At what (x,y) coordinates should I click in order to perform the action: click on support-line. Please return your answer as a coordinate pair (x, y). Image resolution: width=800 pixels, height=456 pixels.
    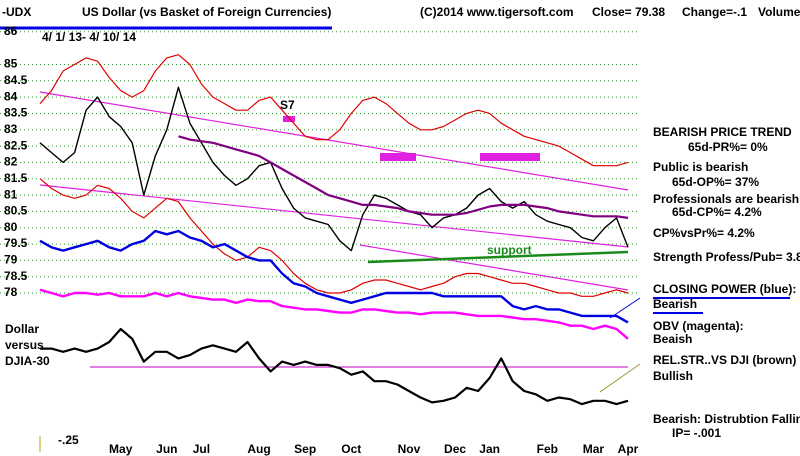
    Looking at the image, I should click on (498, 257).